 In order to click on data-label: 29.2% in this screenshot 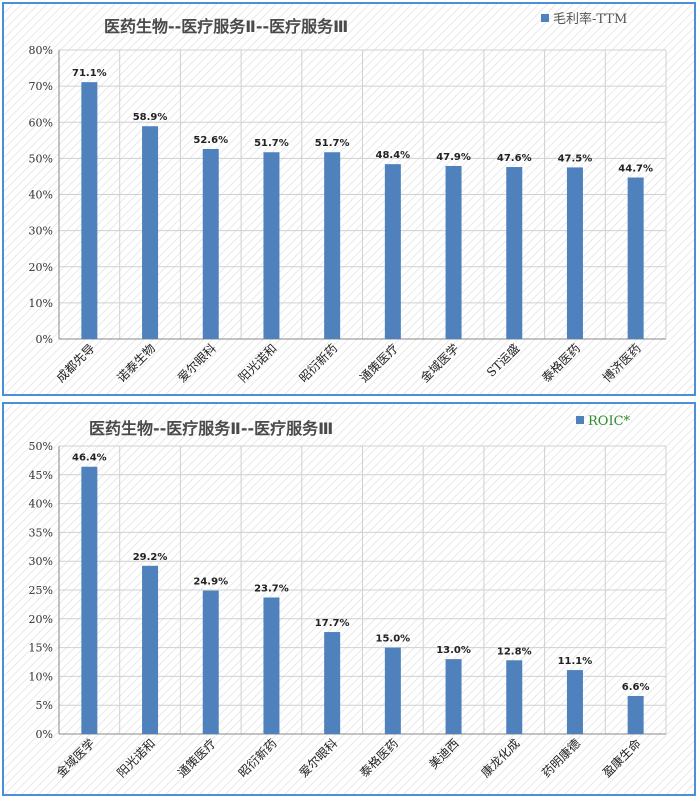, I will do `click(150, 557)`.